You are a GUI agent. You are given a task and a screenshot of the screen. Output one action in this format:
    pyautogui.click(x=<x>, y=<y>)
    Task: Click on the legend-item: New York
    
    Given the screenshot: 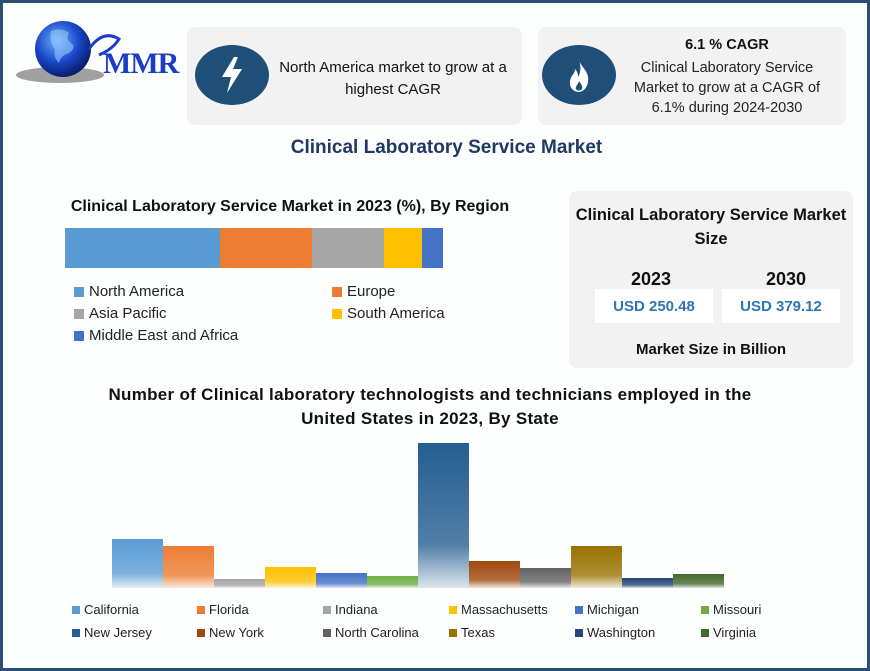 What is the action you would take?
    pyautogui.click(x=230, y=632)
    